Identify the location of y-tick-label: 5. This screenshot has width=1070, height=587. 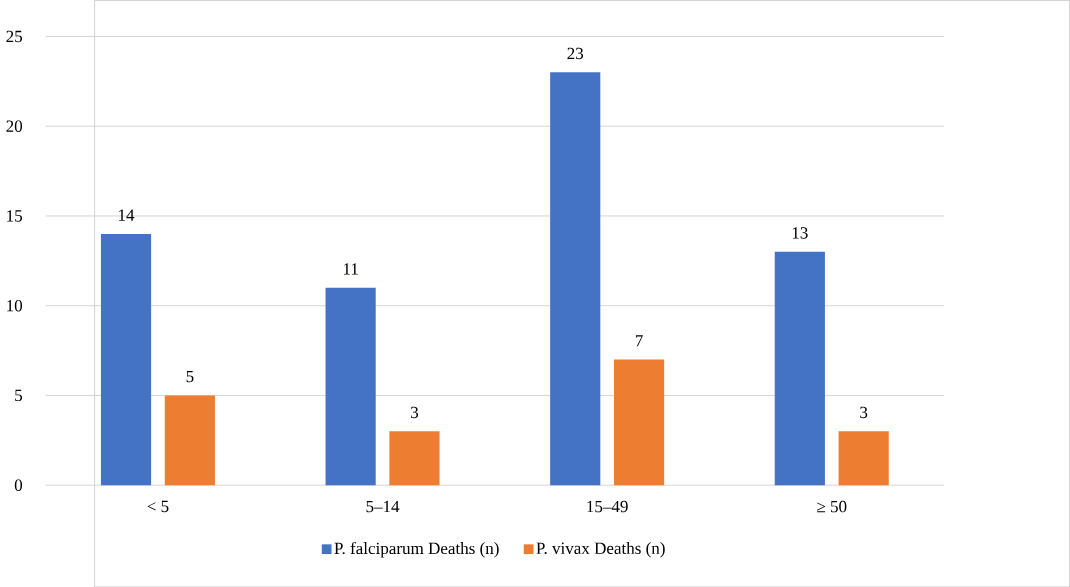
(19, 395).